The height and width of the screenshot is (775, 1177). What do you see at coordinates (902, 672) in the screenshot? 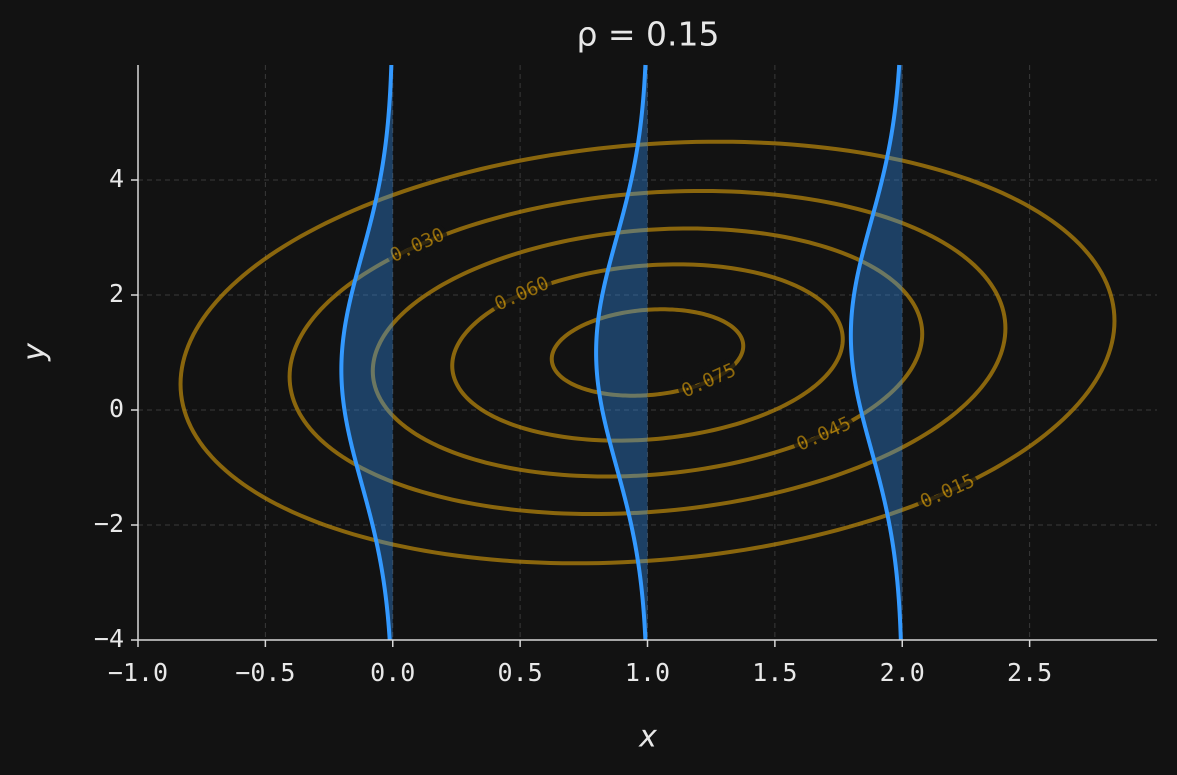
I see `x-tick-label: 2.0` at bounding box center [902, 672].